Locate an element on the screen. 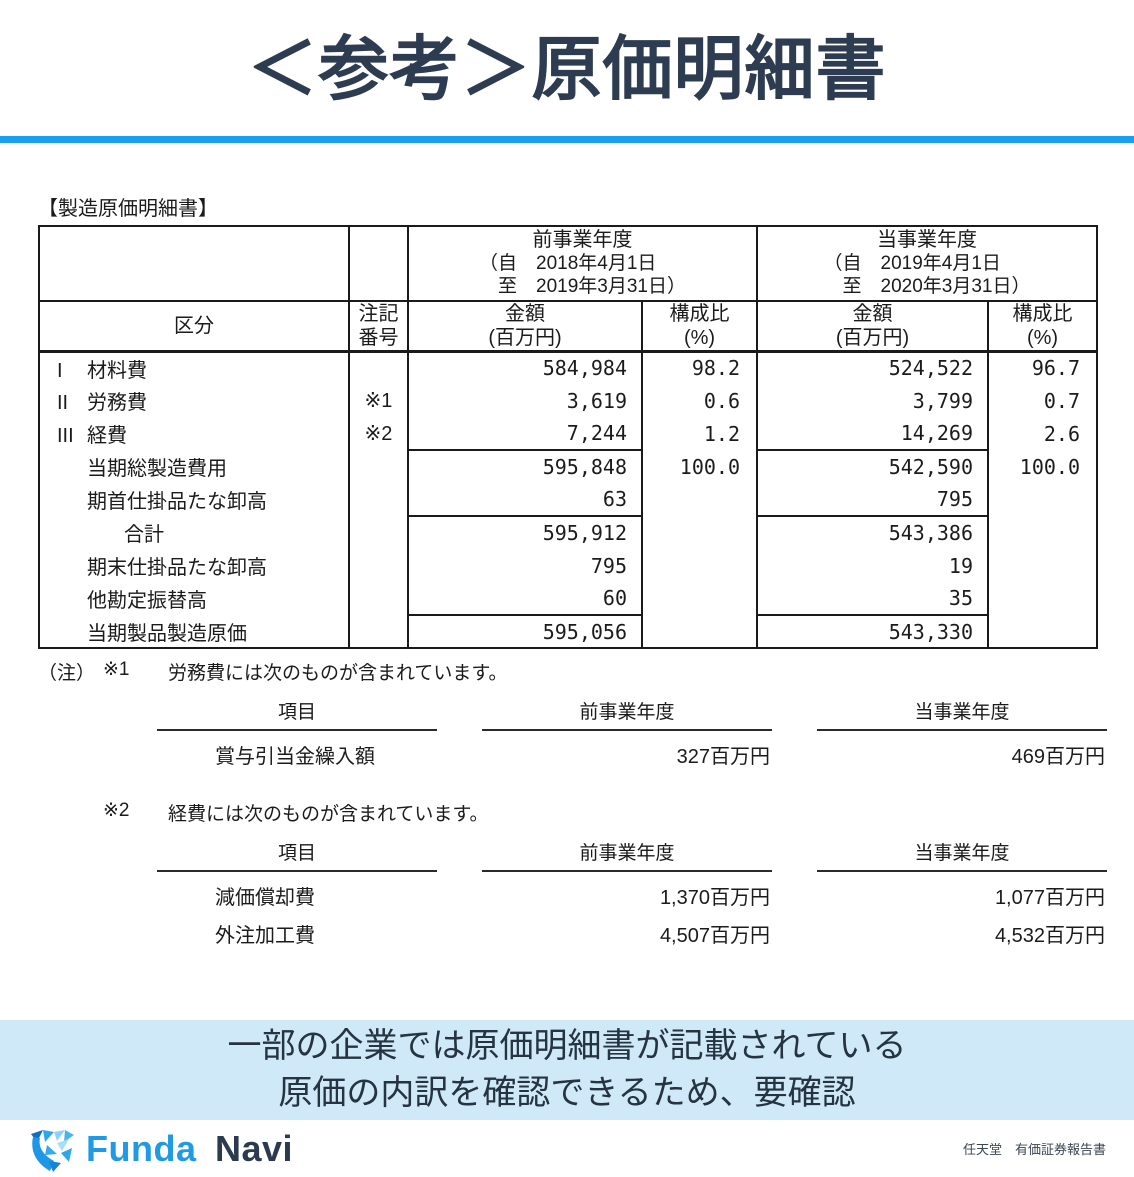 The height and width of the screenshot is (1177, 1134). col-header-ratio-prev: 構成比 (%) is located at coordinates (699, 326).